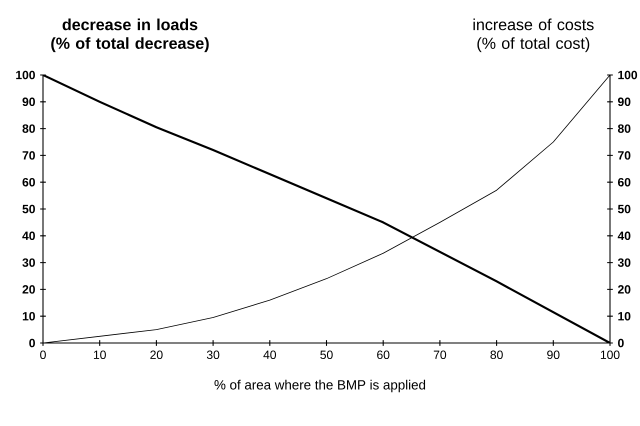 The height and width of the screenshot is (426, 640). I want to click on y-tick-label: 80, so click(28, 128).